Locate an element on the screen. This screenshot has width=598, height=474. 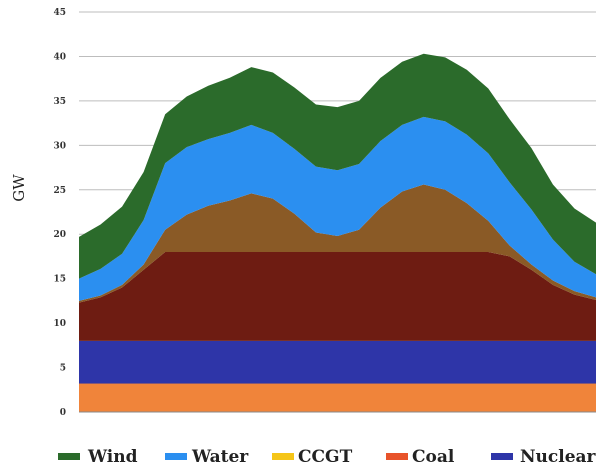
legend: Wind Water CCGT Coal Nuclear is located at coordinates (327, 457).